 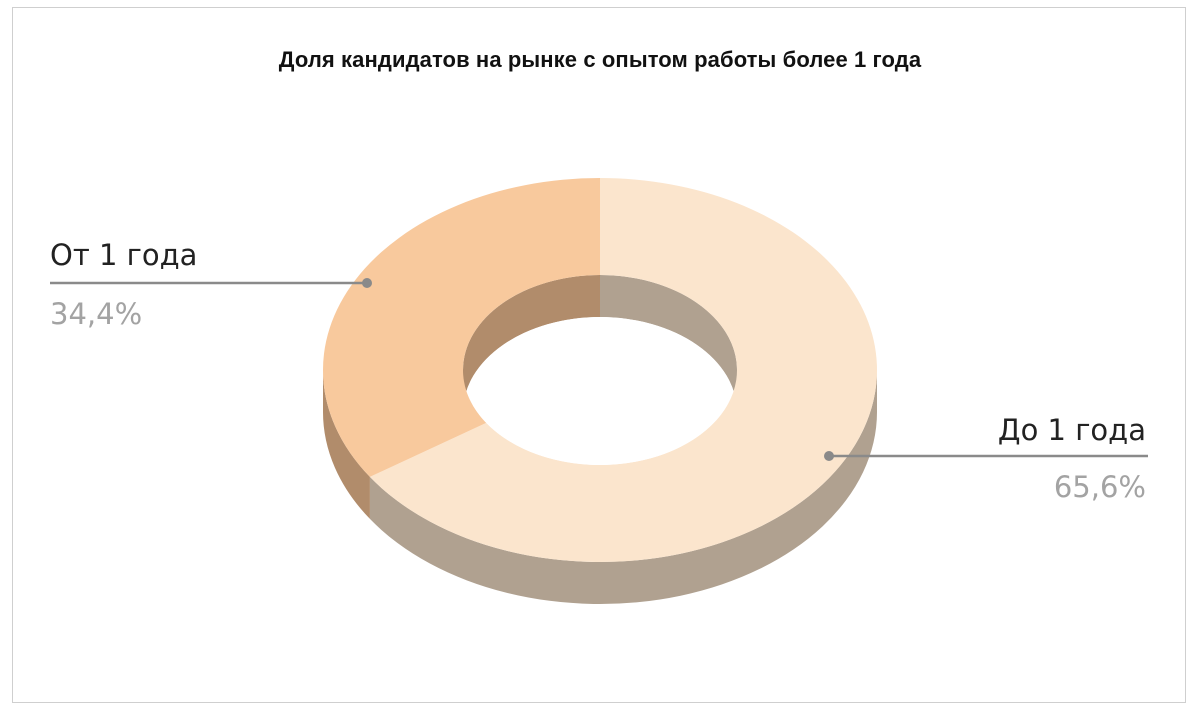 I want to click on slice-label-1: От 1 года, so click(x=123, y=255).